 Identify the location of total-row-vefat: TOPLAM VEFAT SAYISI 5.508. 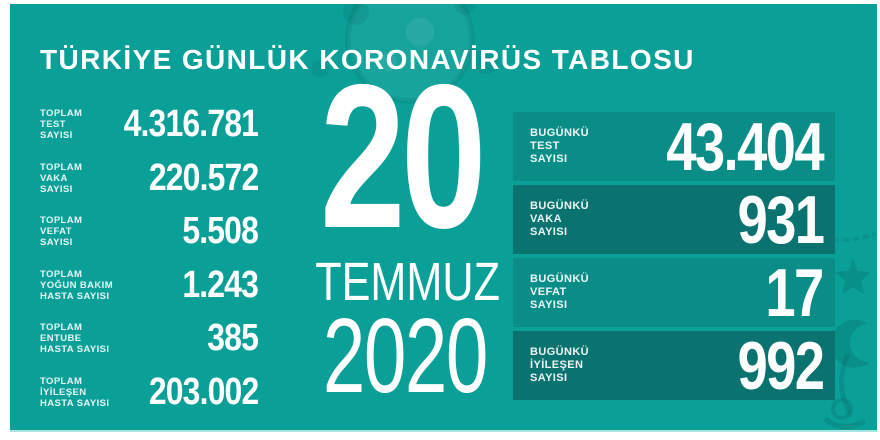
(149, 232).